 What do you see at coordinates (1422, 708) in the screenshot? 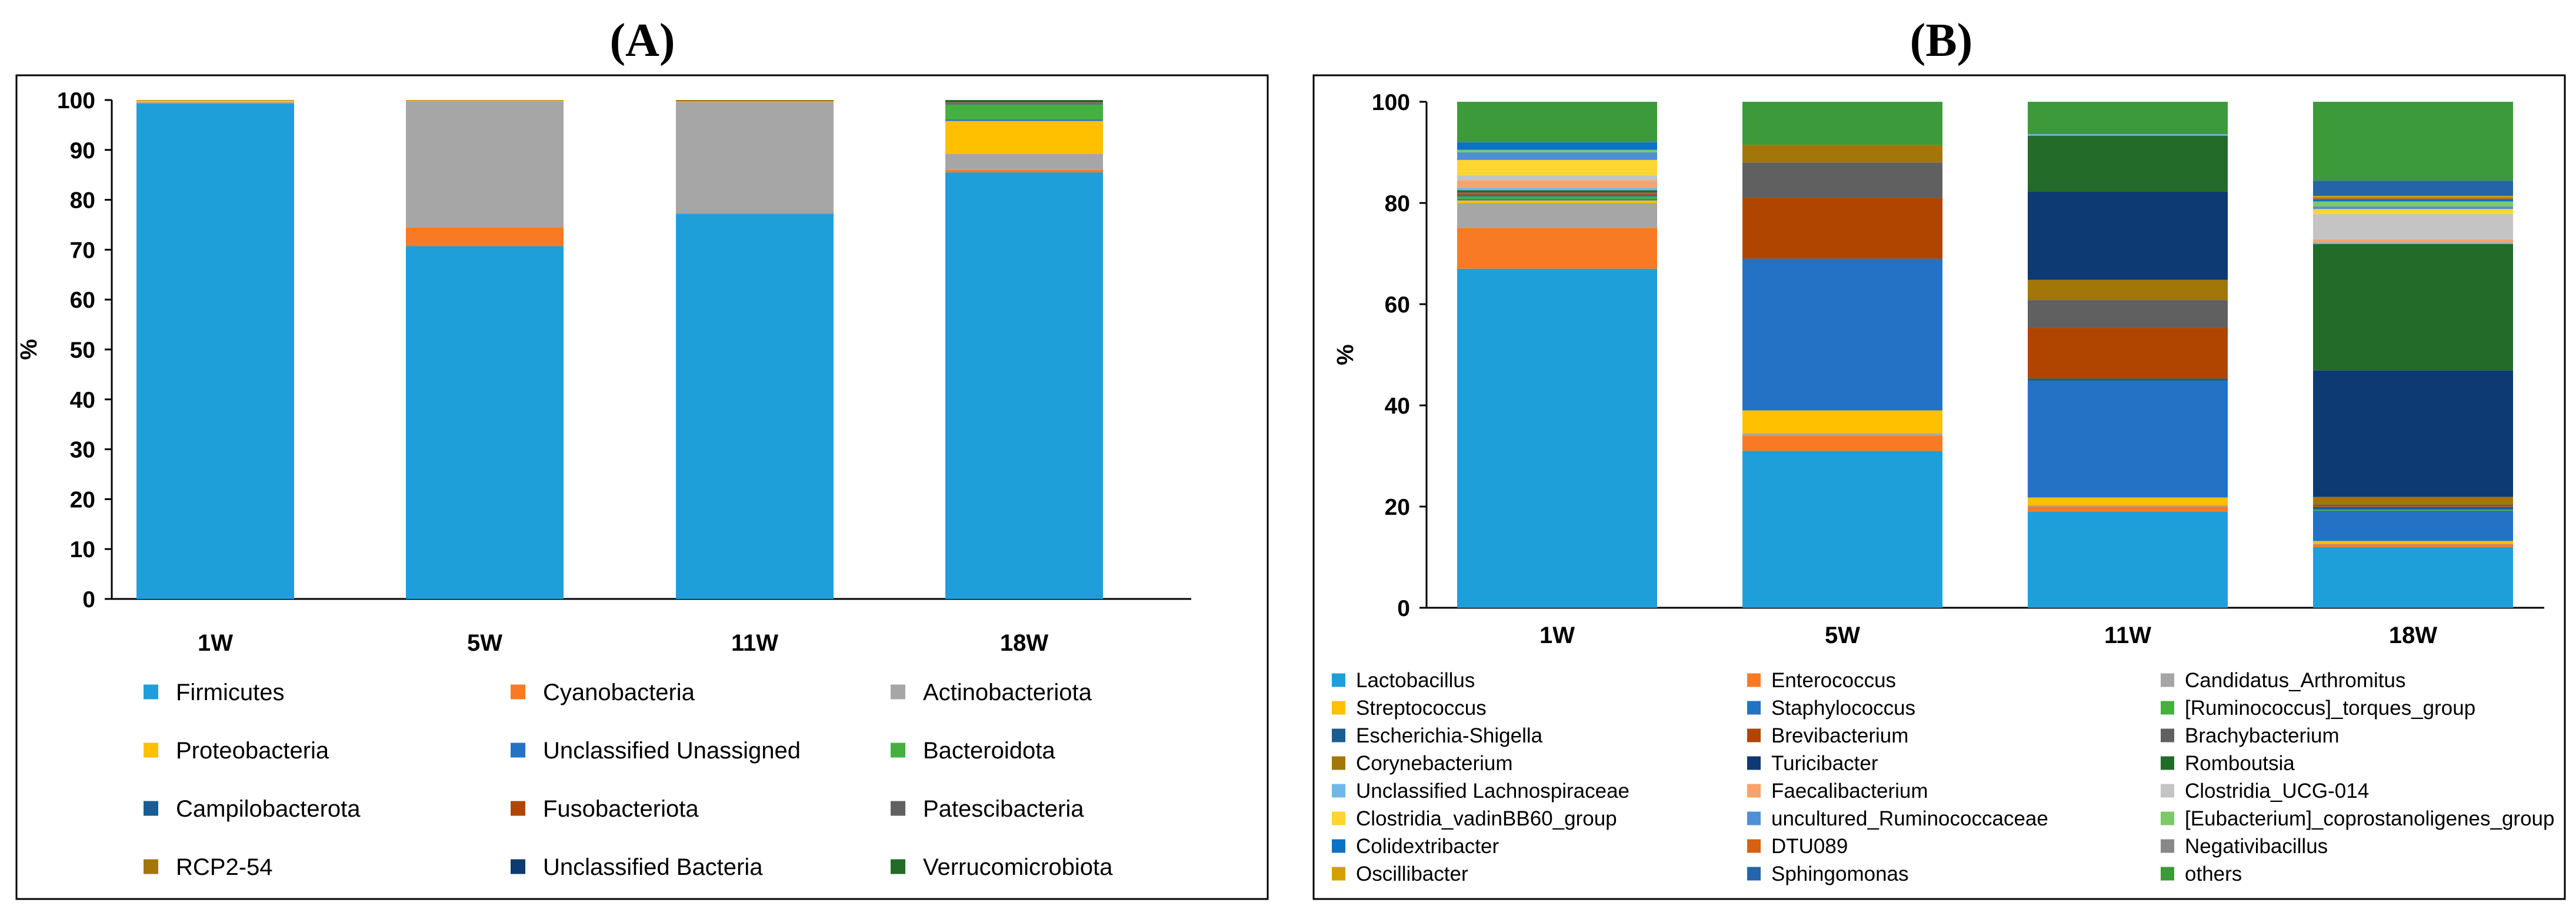
I see `panel-b-legend-label: Streptococcus` at bounding box center [1422, 708].